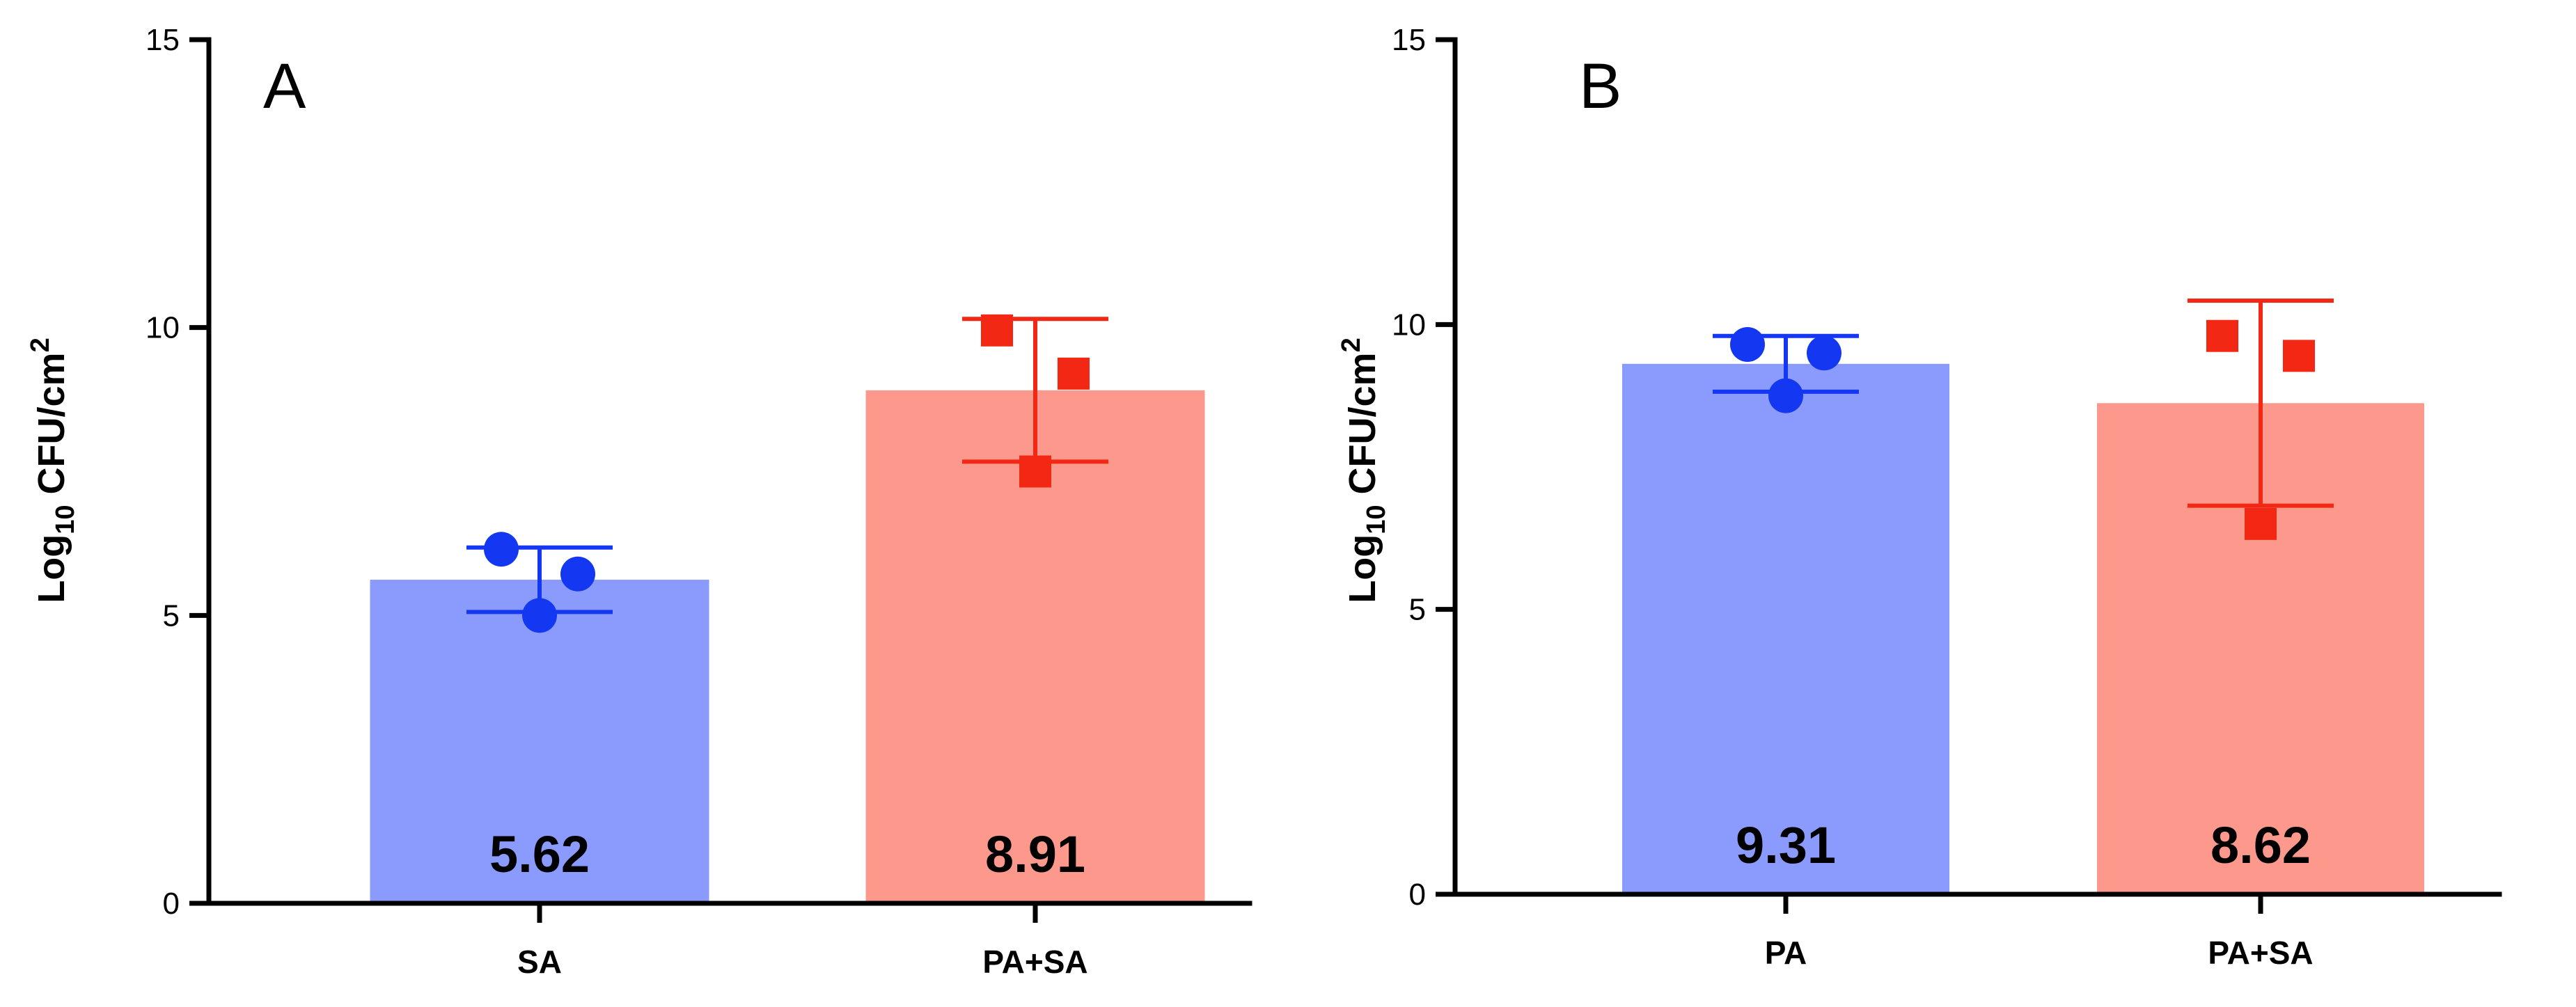 The width and height of the screenshot is (2576, 1007). Describe the element at coordinates (2260, 845) in the screenshot. I see `panel-b-bar-value-label: 8.62` at that location.